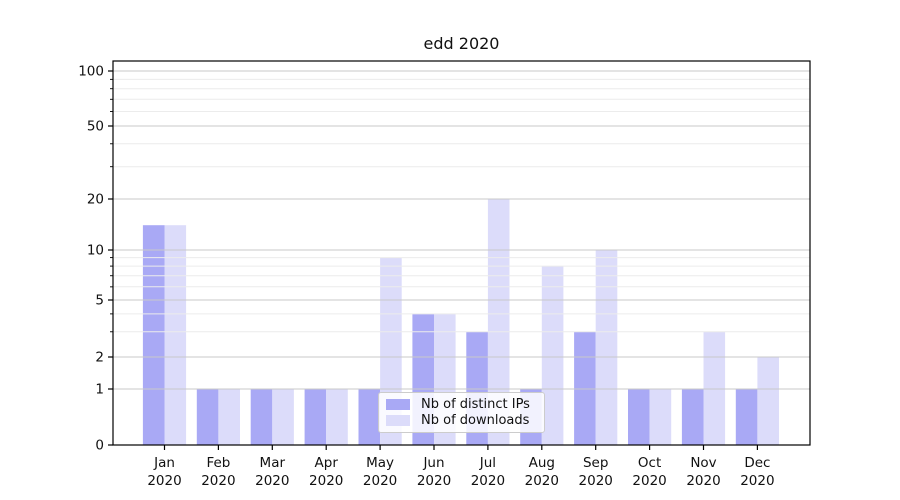 This screenshot has width=900, height=500. Describe the element at coordinates (596, 481) in the screenshot. I see `x-tick-label-year-sep: 2020` at that location.